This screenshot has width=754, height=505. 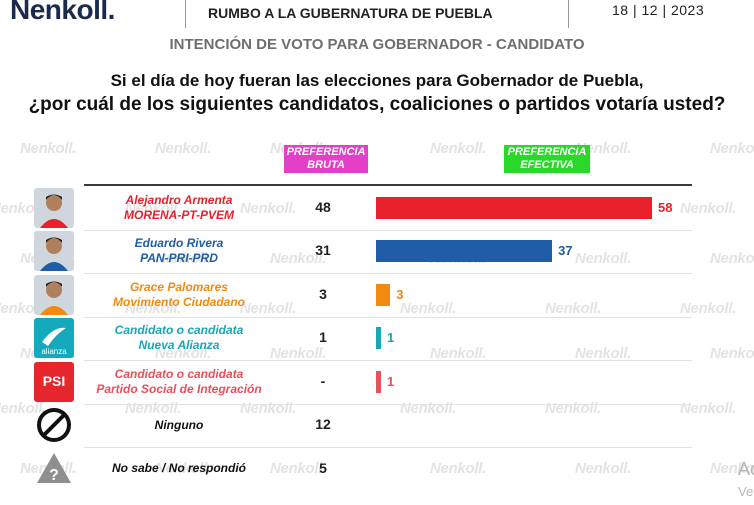 I want to click on candidate-name: No sabe / No respondió, so click(x=178, y=468).